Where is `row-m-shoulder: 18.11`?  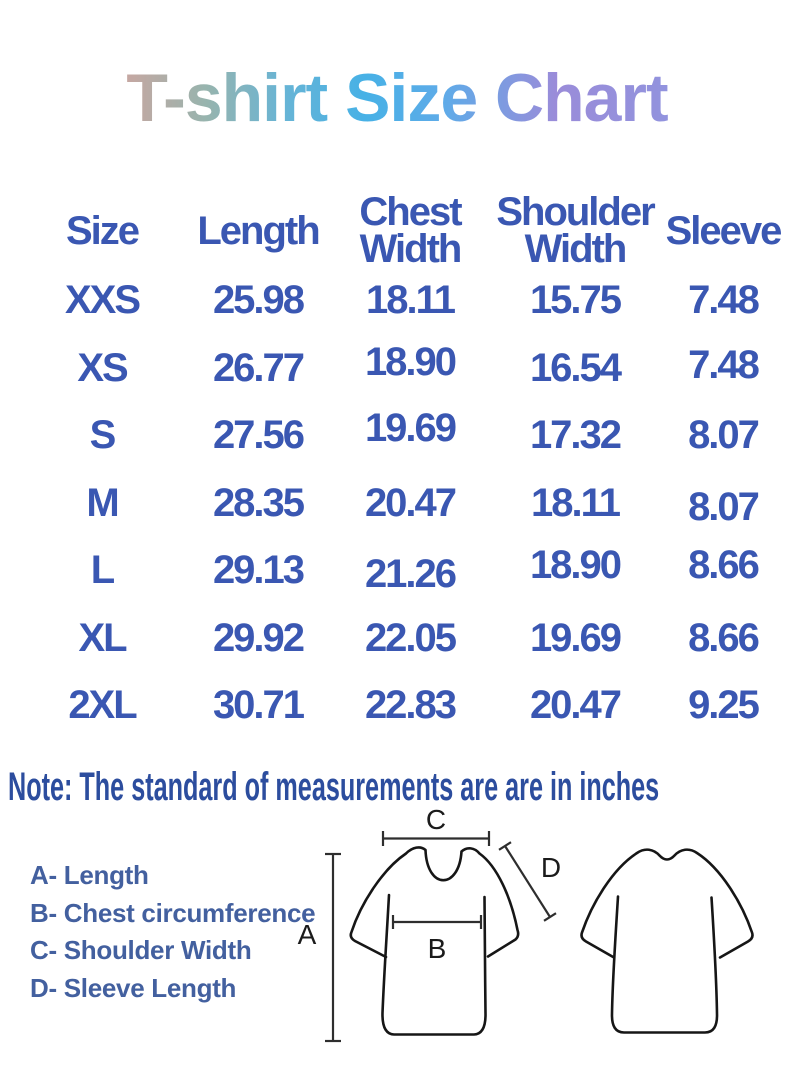
row-m-shoulder: 18.11 is located at coordinates (576, 502).